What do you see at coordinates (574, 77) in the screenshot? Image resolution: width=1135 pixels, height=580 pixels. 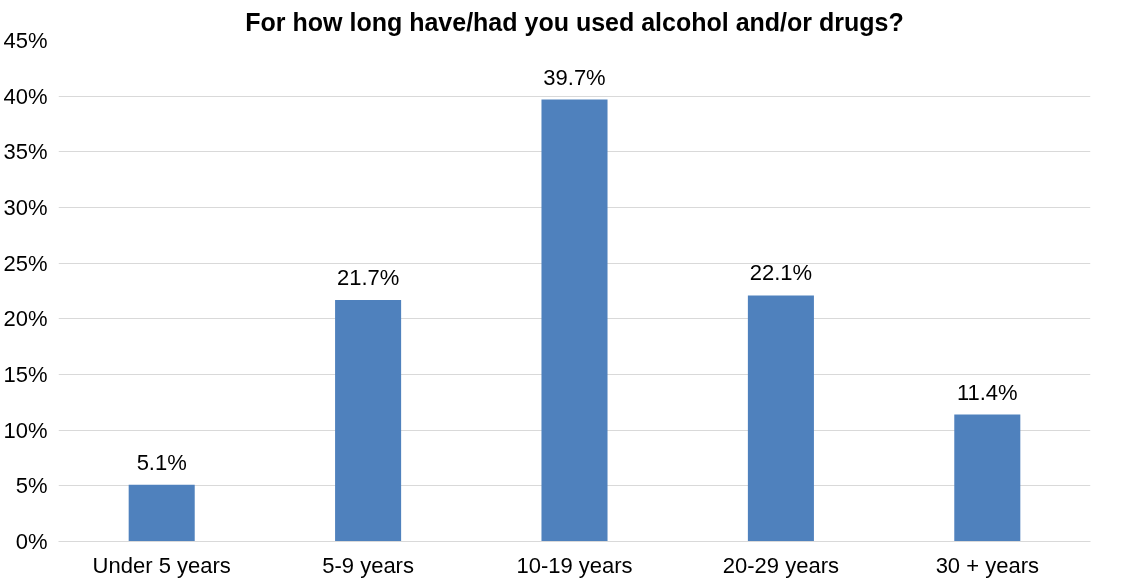 I see `data-label: 39.7%` at bounding box center [574, 77].